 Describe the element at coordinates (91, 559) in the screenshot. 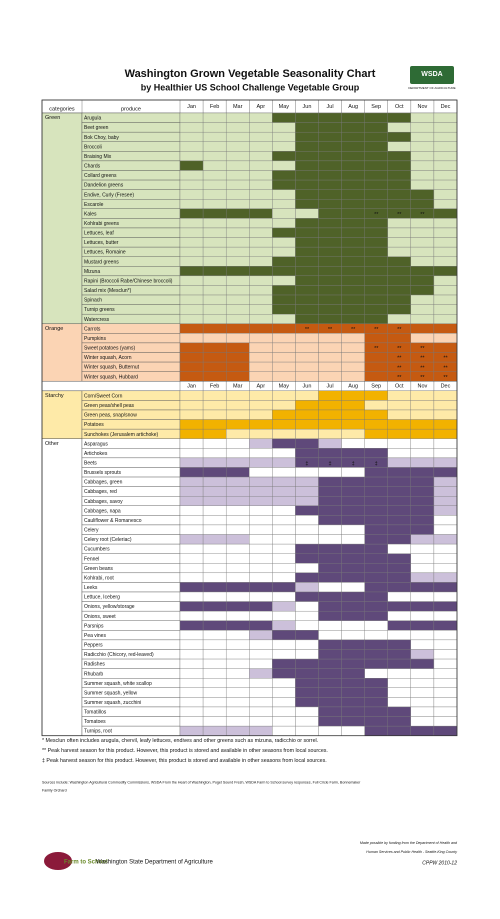

I see `produce-label: Fennel` at that location.